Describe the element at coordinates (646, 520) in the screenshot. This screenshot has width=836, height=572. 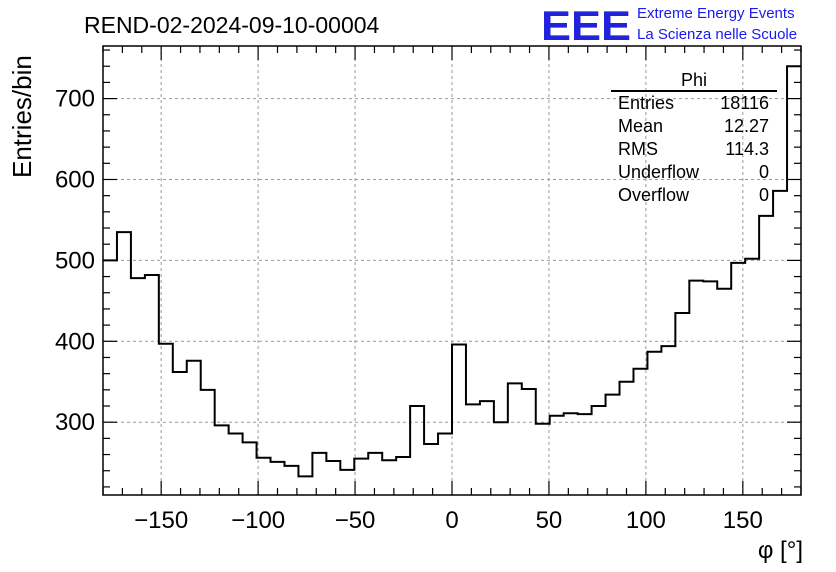
I see `x-tick-label: 100` at that location.